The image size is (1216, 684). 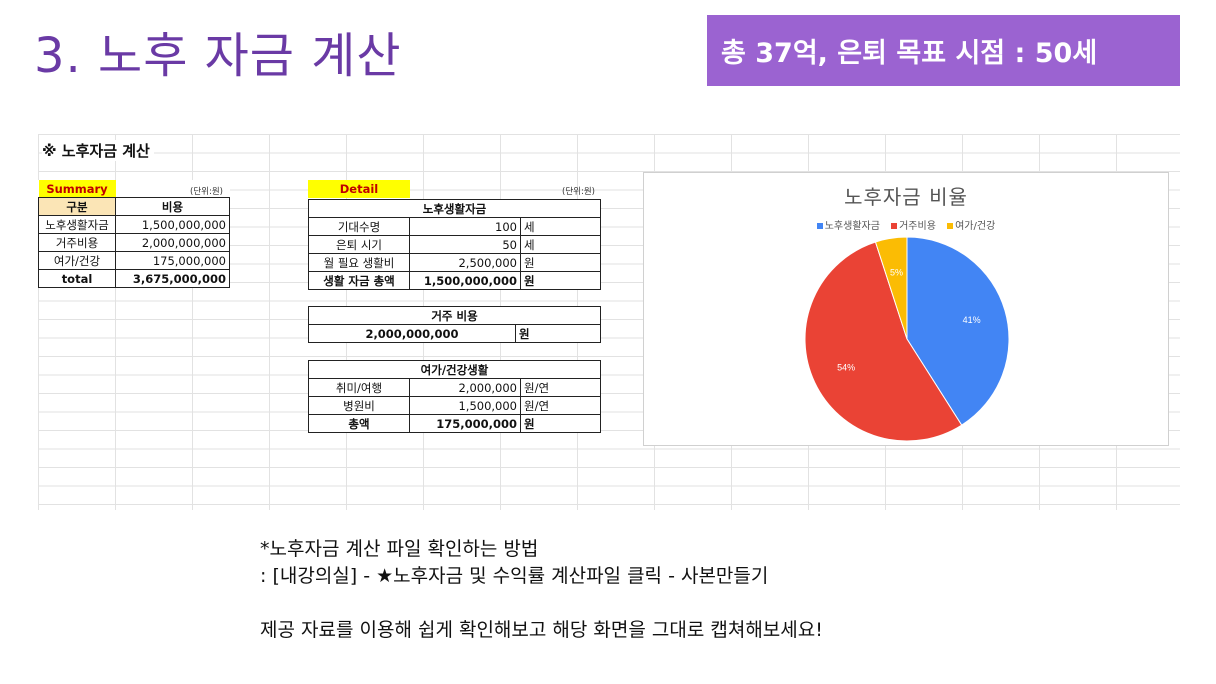 I want to click on instruction-line: : [내강의실] - ★노후자금 및 수익률 계산파일 클릭 - 사본만들기, so click(x=514, y=576).